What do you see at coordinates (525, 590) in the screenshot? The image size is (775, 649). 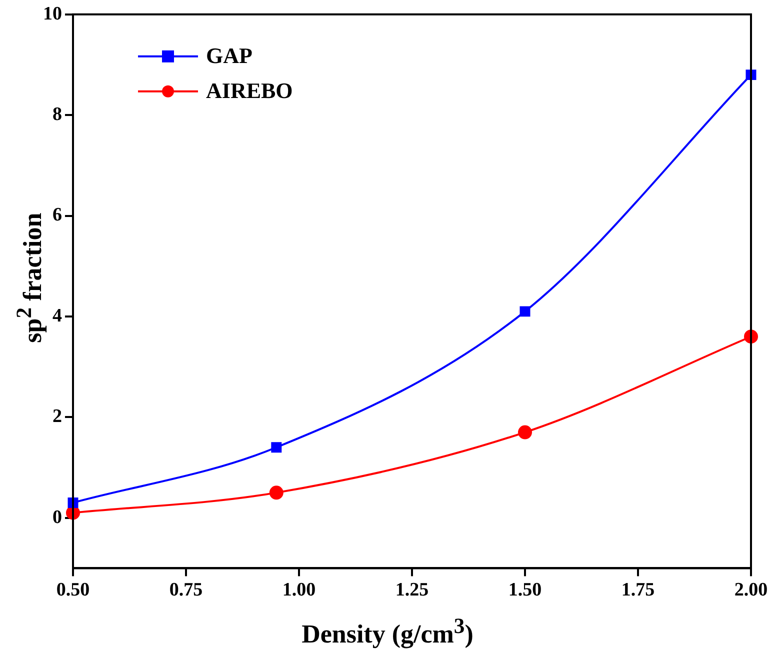 I see `x-tick-label: 1.50` at bounding box center [525, 590].